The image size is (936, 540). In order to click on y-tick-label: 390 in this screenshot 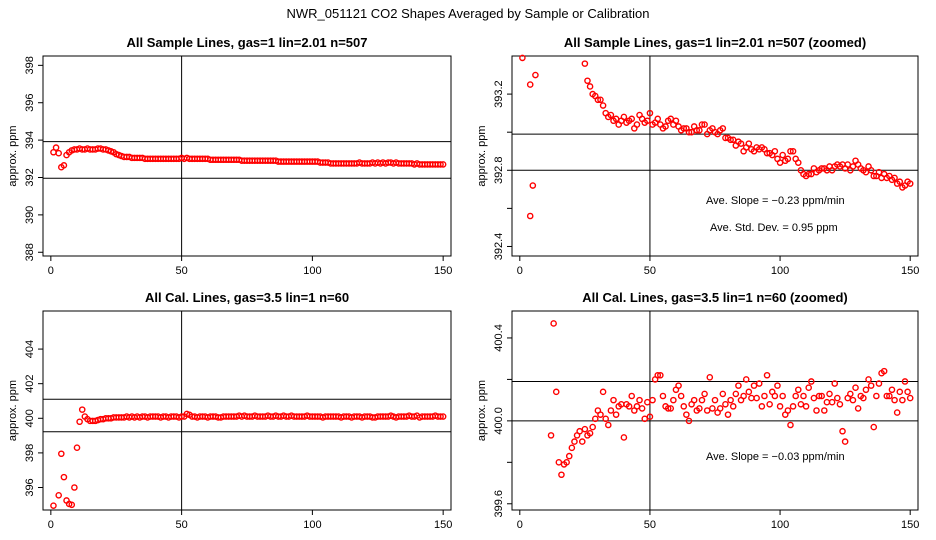, I will do `click(30, 215)`.